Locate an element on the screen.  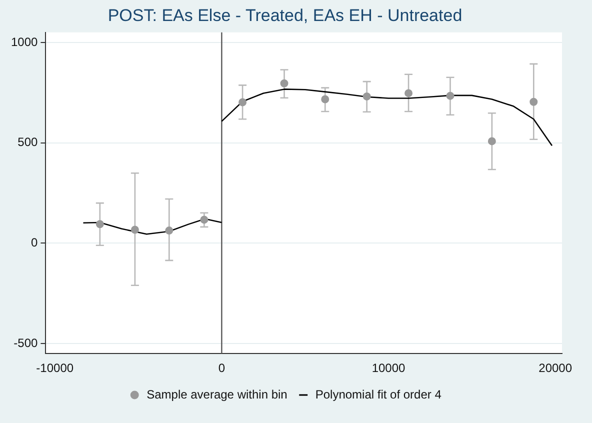
y-tick-label: 0 is located at coordinates (34, 243).